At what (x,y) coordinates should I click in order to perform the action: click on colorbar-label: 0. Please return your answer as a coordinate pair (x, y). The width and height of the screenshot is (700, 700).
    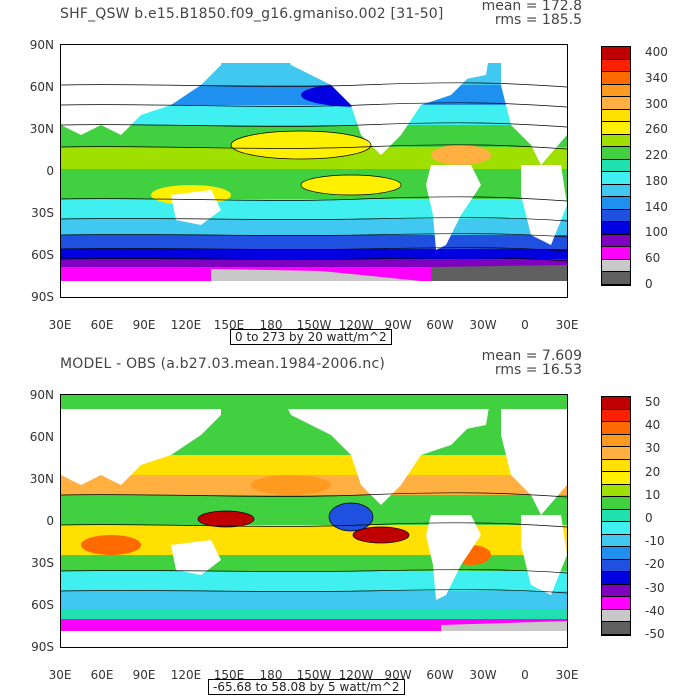
    Looking at the image, I should click on (649, 284).